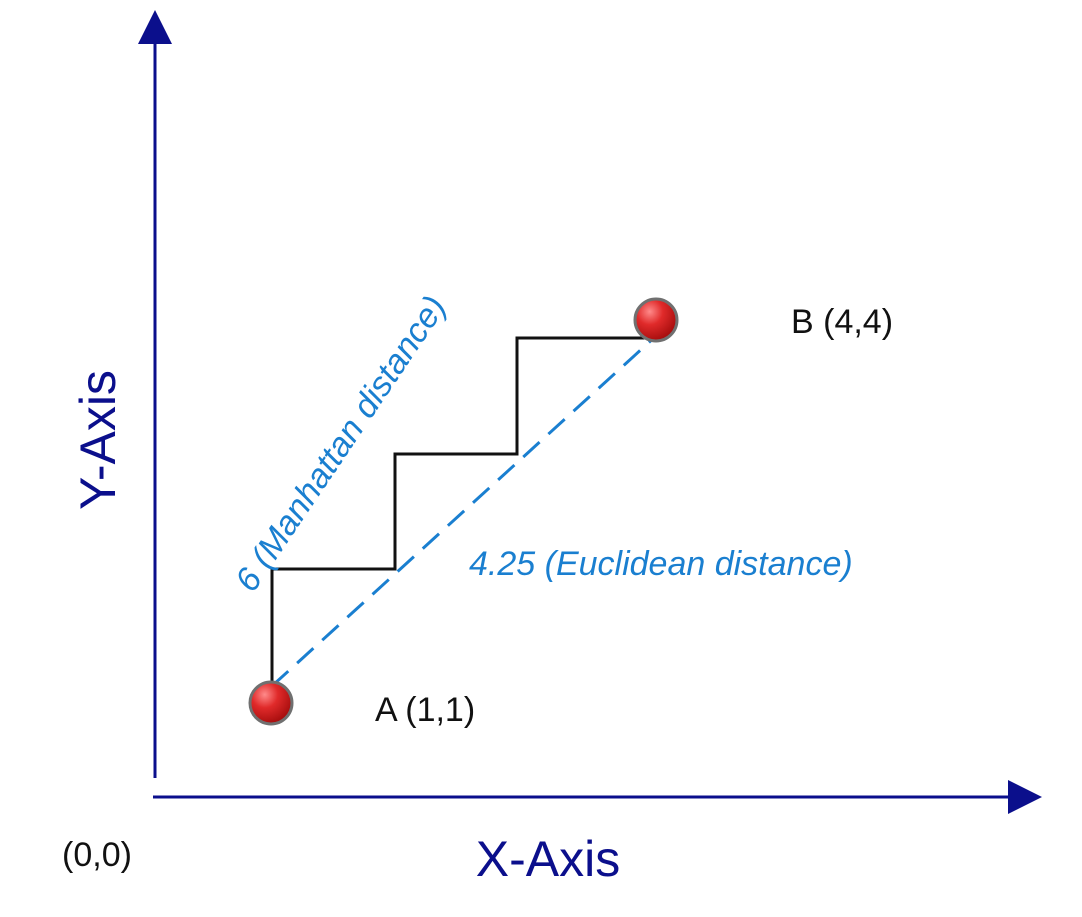 Image resolution: width=1082 pixels, height=917 pixels. What do you see at coordinates (661, 564) in the screenshot?
I see `euclidean-distance-label: 4.25 (Euclidean distance)` at bounding box center [661, 564].